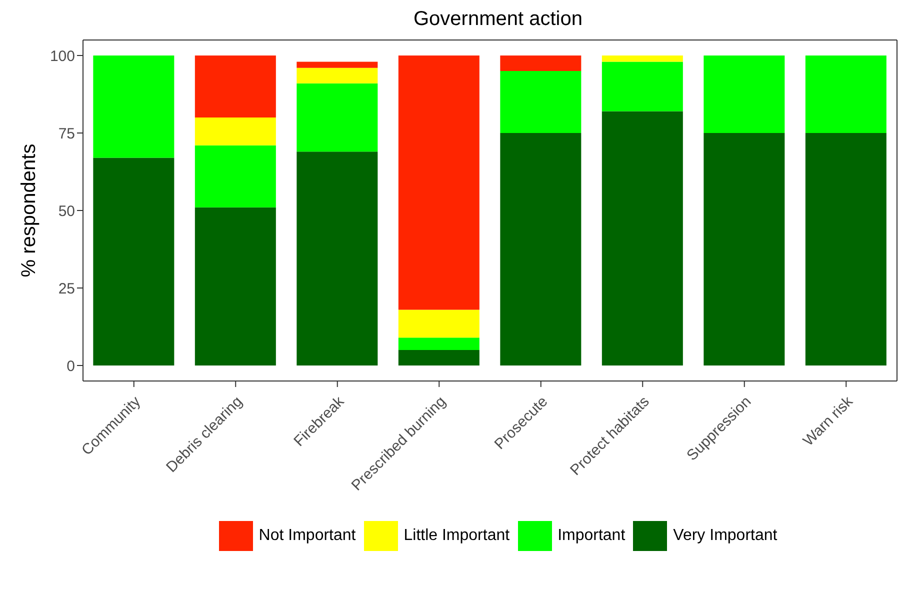  What do you see at coordinates (725, 536) in the screenshot?
I see `legend-label: Very Important` at bounding box center [725, 536].